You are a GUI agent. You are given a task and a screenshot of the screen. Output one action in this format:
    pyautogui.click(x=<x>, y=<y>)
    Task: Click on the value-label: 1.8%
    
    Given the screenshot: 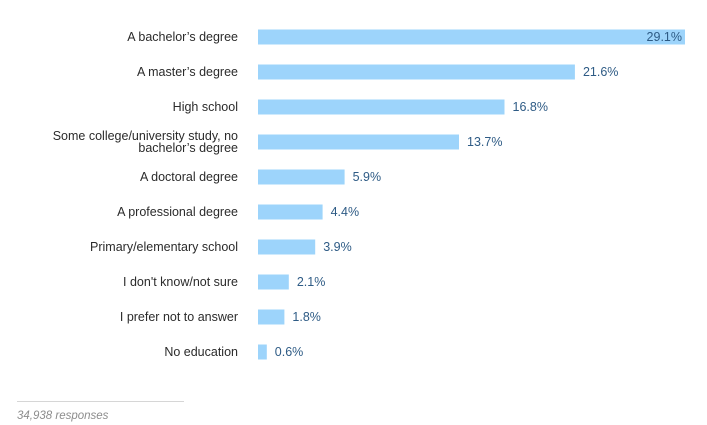 What is the action you would take?
    pyautogui.click(x=306, y=317)
    